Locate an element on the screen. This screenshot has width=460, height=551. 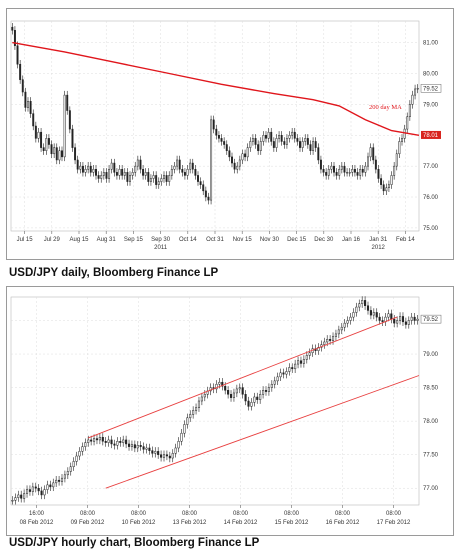
x-tick-label: Aug 15 is located at coordinates (79, 240).